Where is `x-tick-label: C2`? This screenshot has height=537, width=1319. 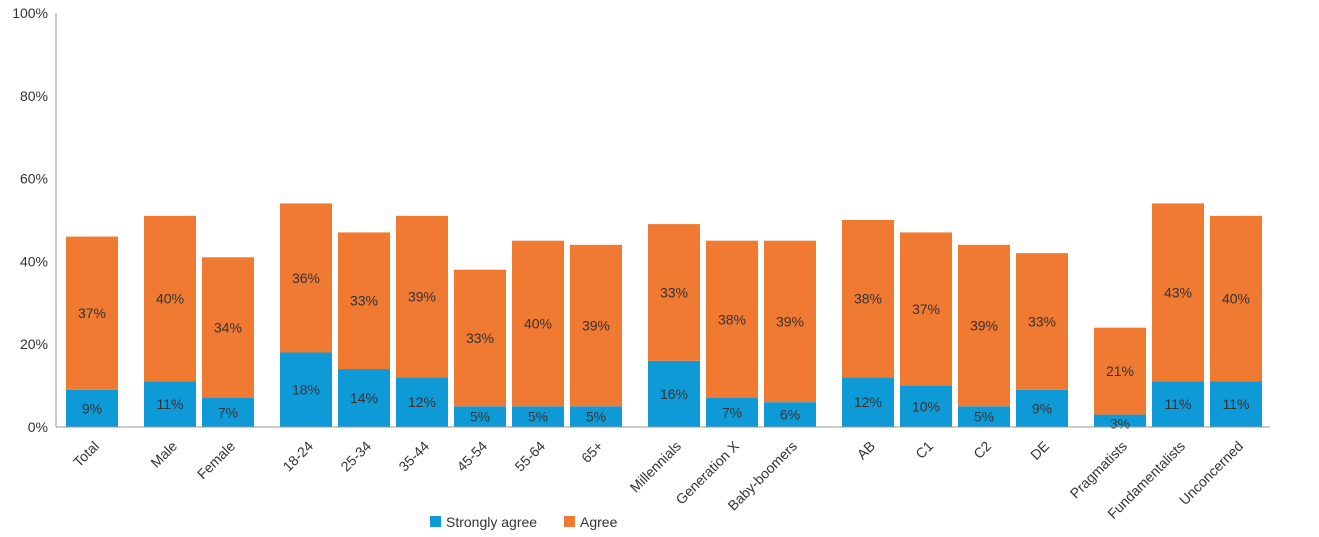 x-tick-label: C2 is located at coordinates (982, 450).